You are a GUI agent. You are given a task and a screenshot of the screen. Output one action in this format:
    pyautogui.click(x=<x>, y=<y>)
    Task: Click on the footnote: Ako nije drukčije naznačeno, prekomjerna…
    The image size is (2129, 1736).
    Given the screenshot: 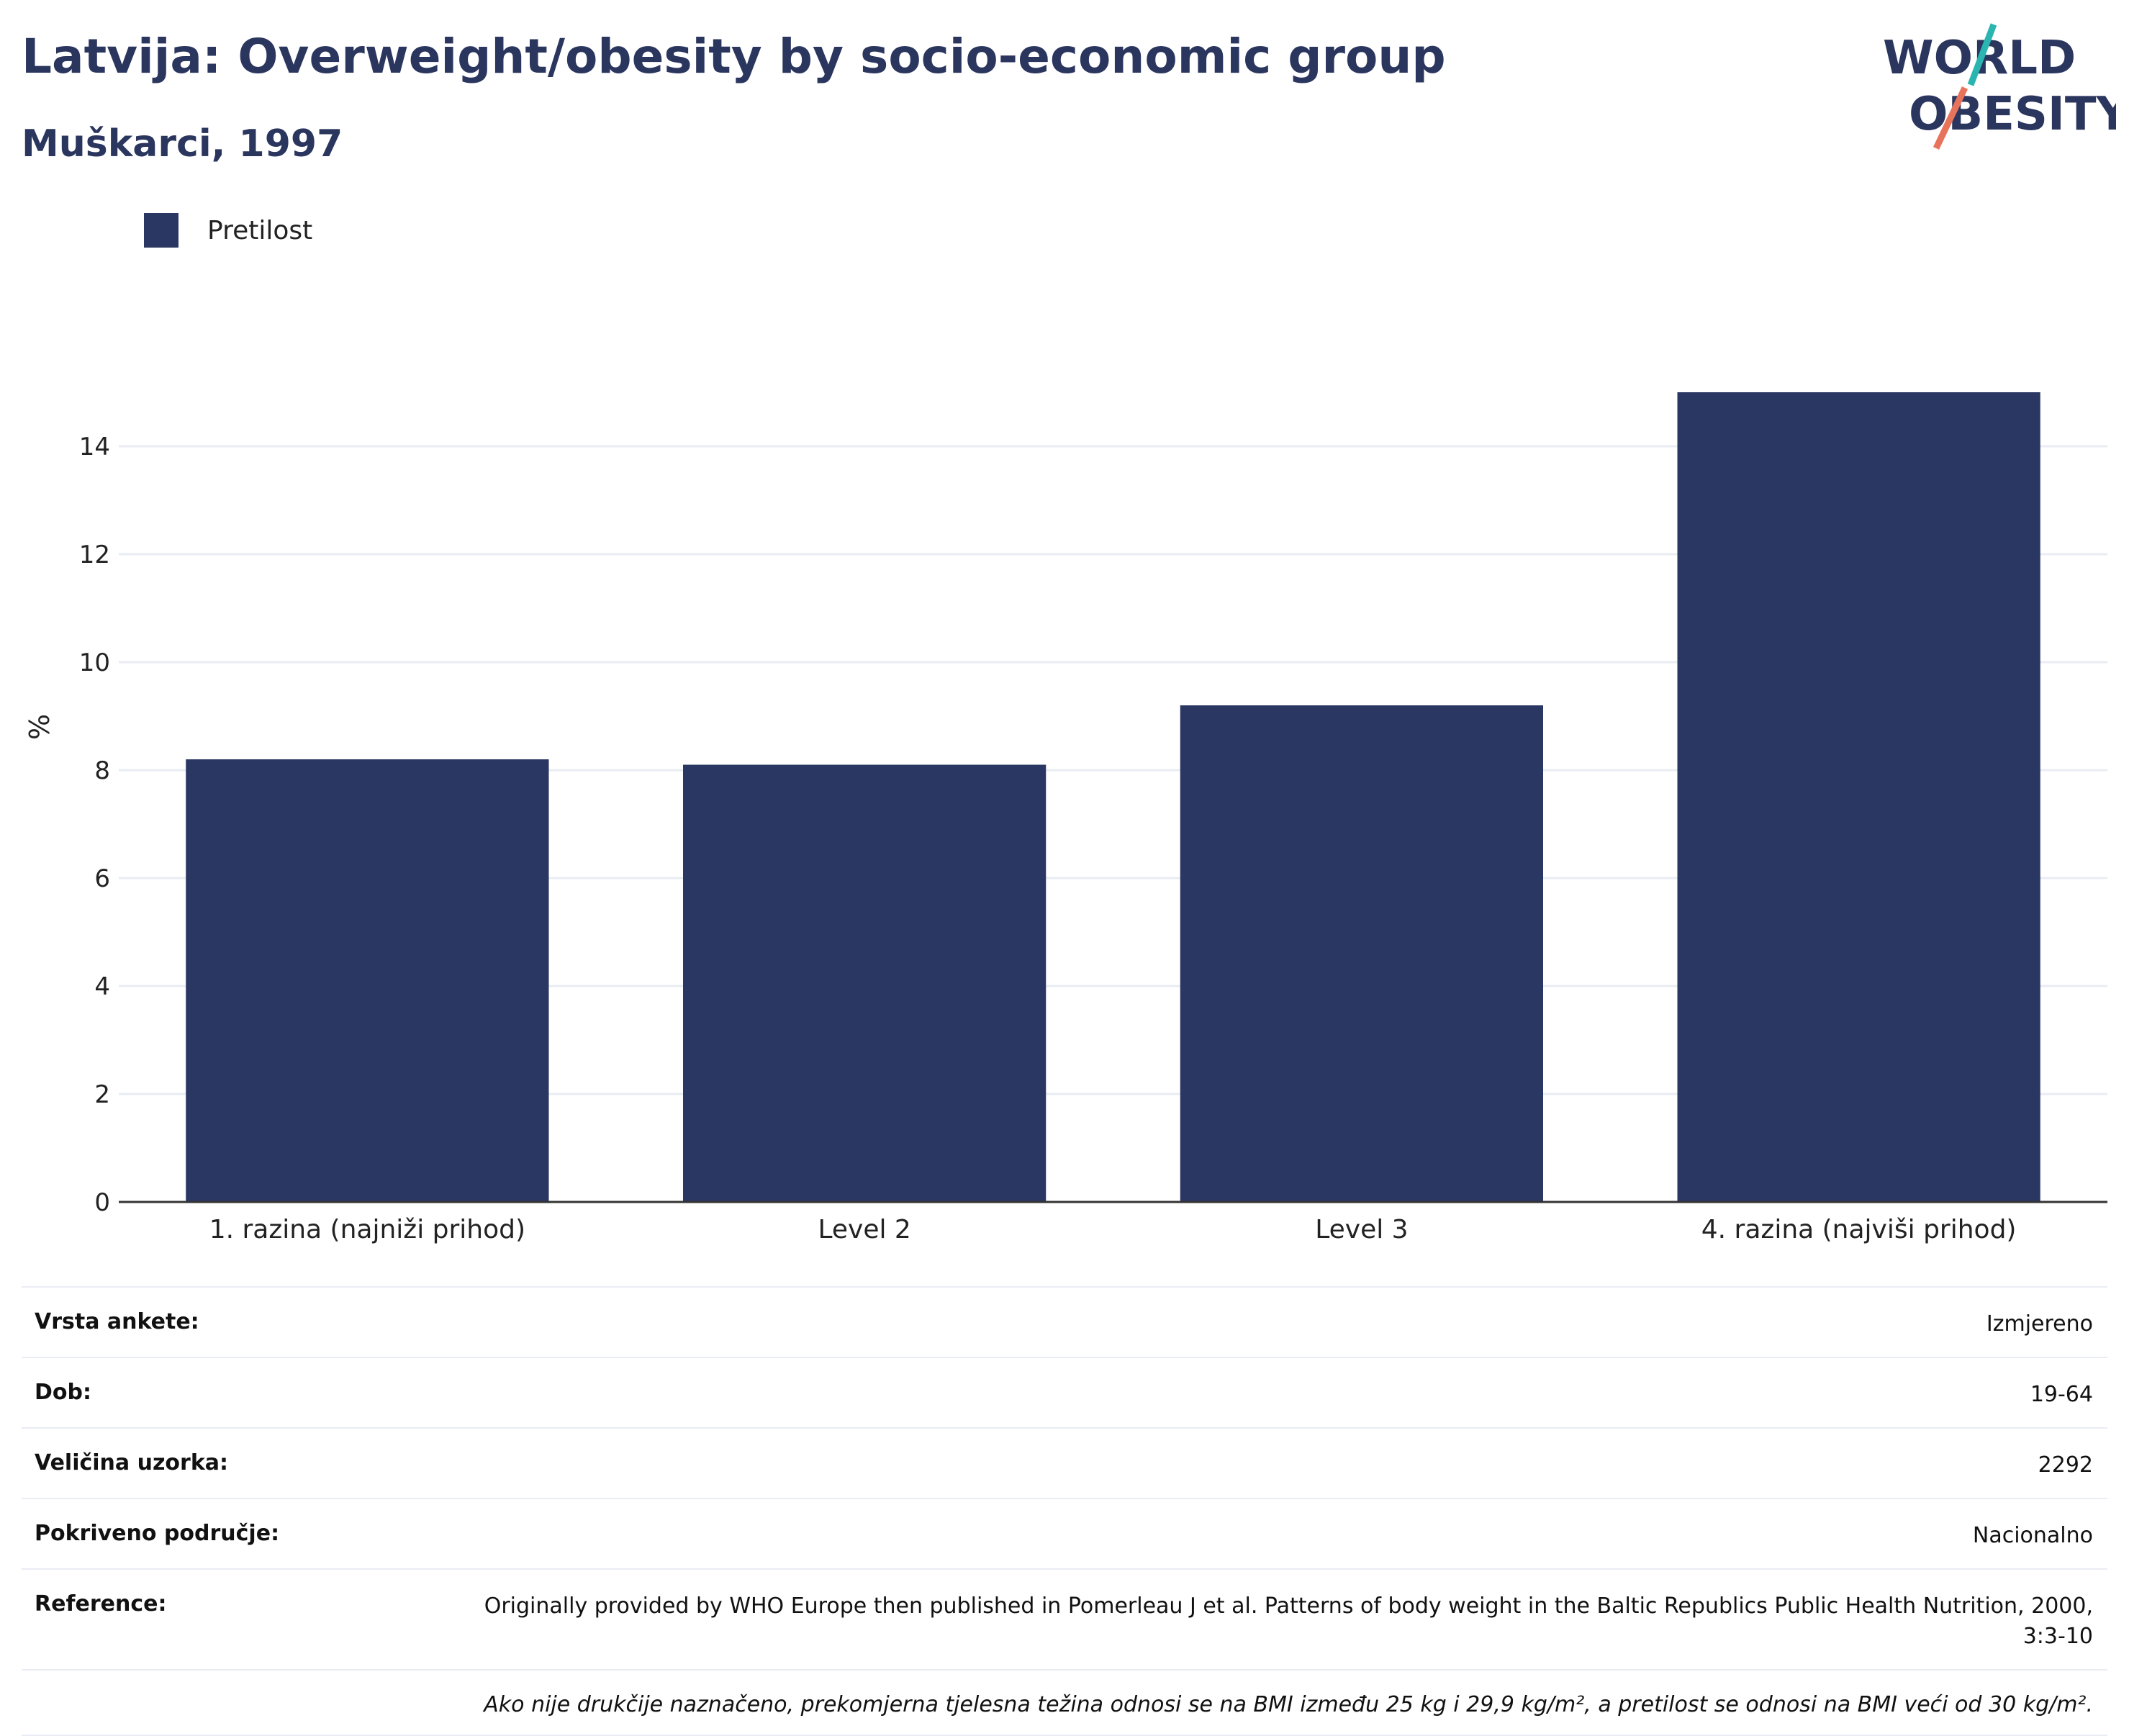 What is the action you would take?
    pyautogui.click(x=1064, y=1703)
    